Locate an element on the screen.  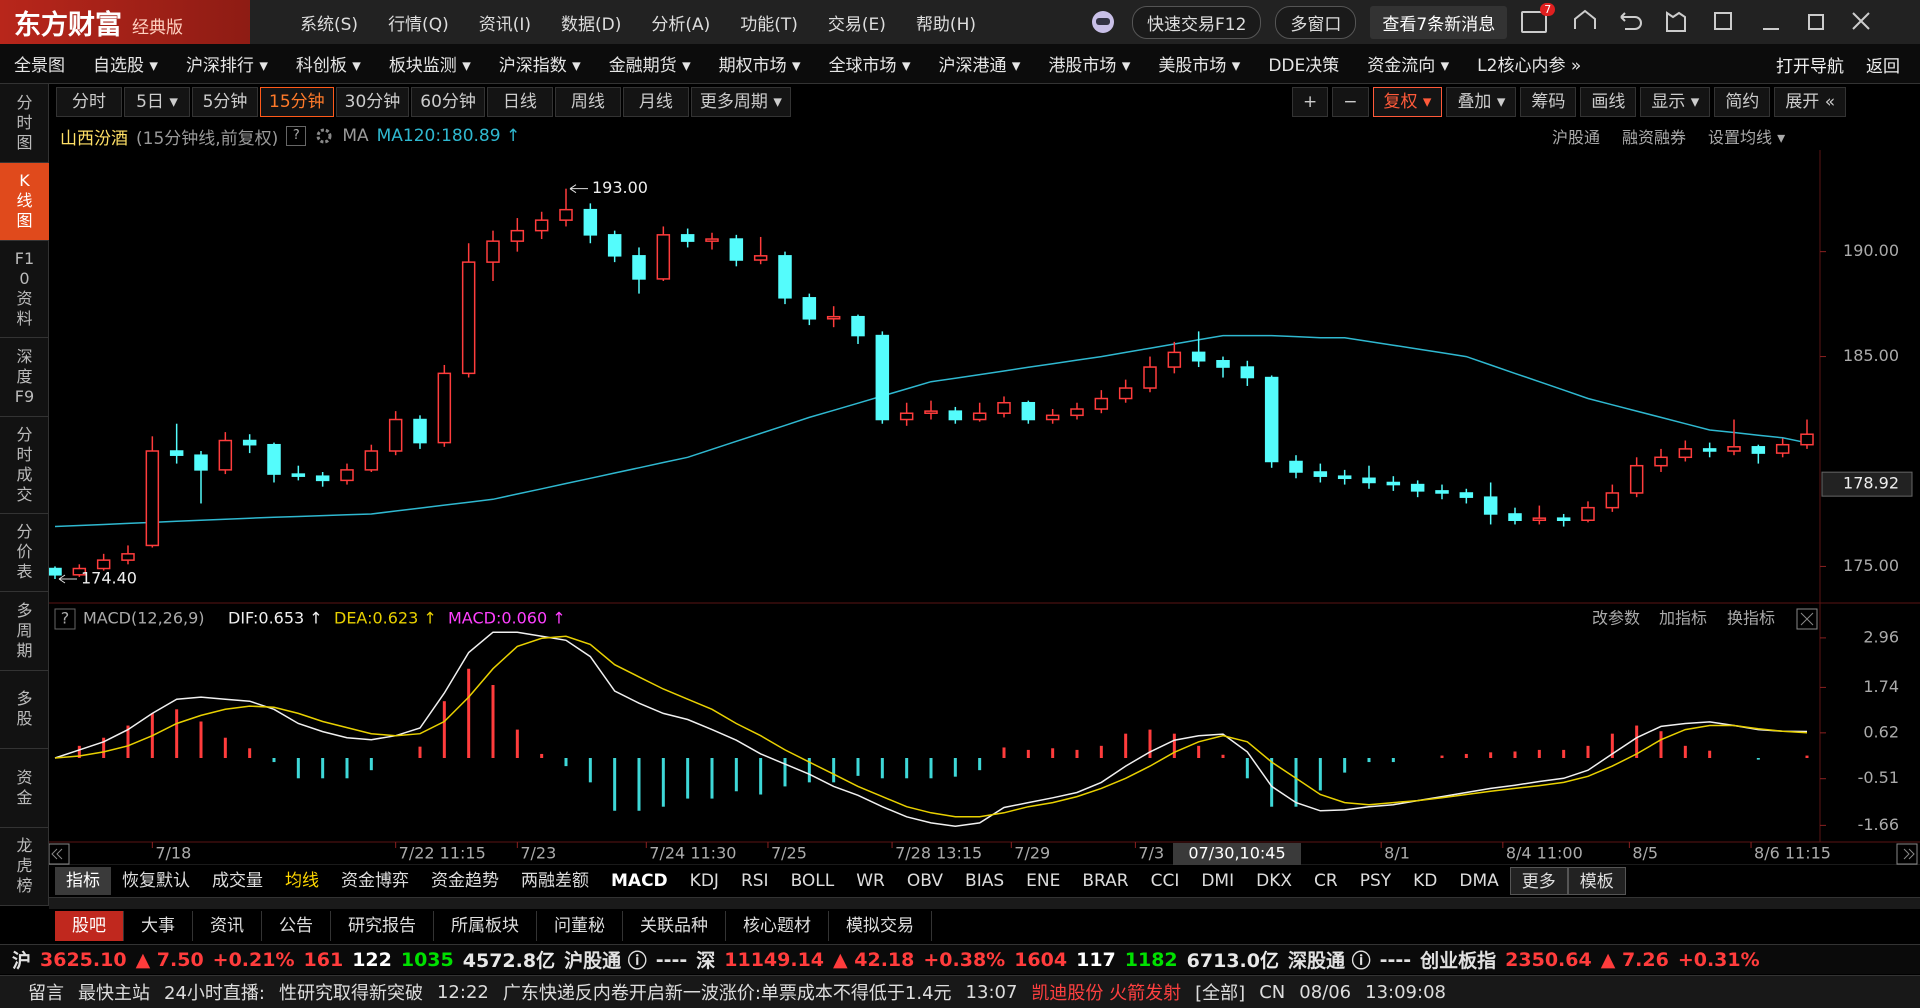
macd-link: 加指标 is located at coordinates (1683, 618).